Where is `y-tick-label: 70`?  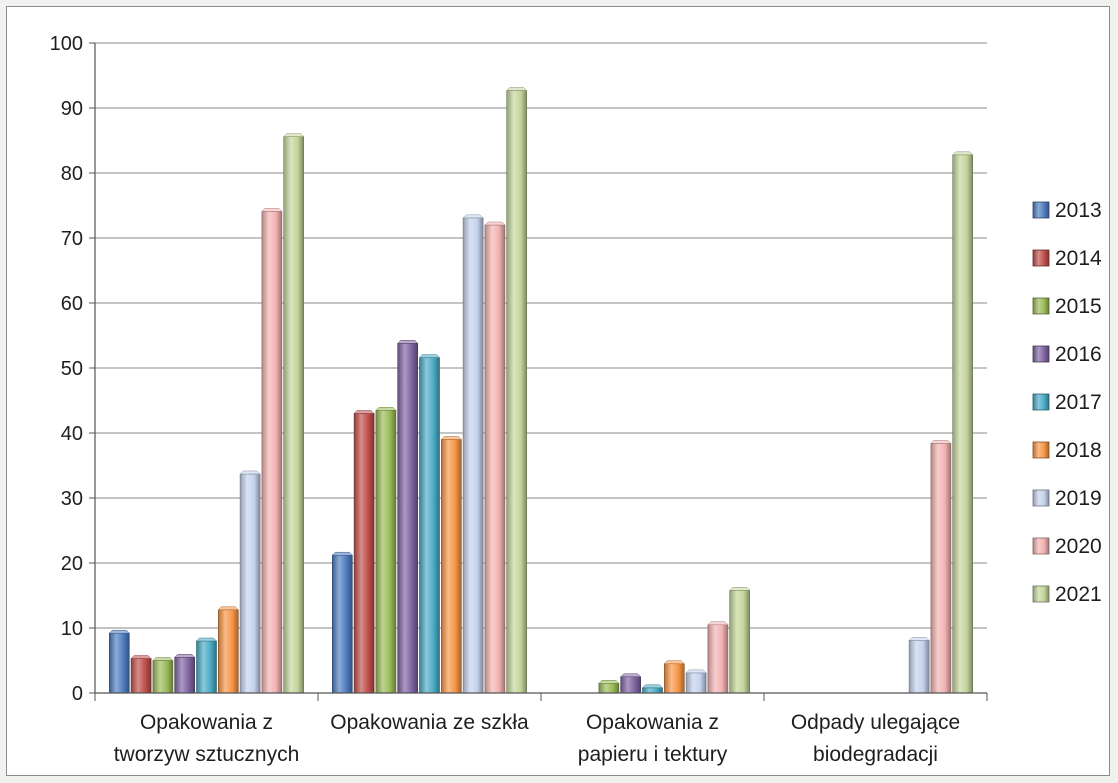 y-tick-label: 70 is located at coordinates (72, 239).